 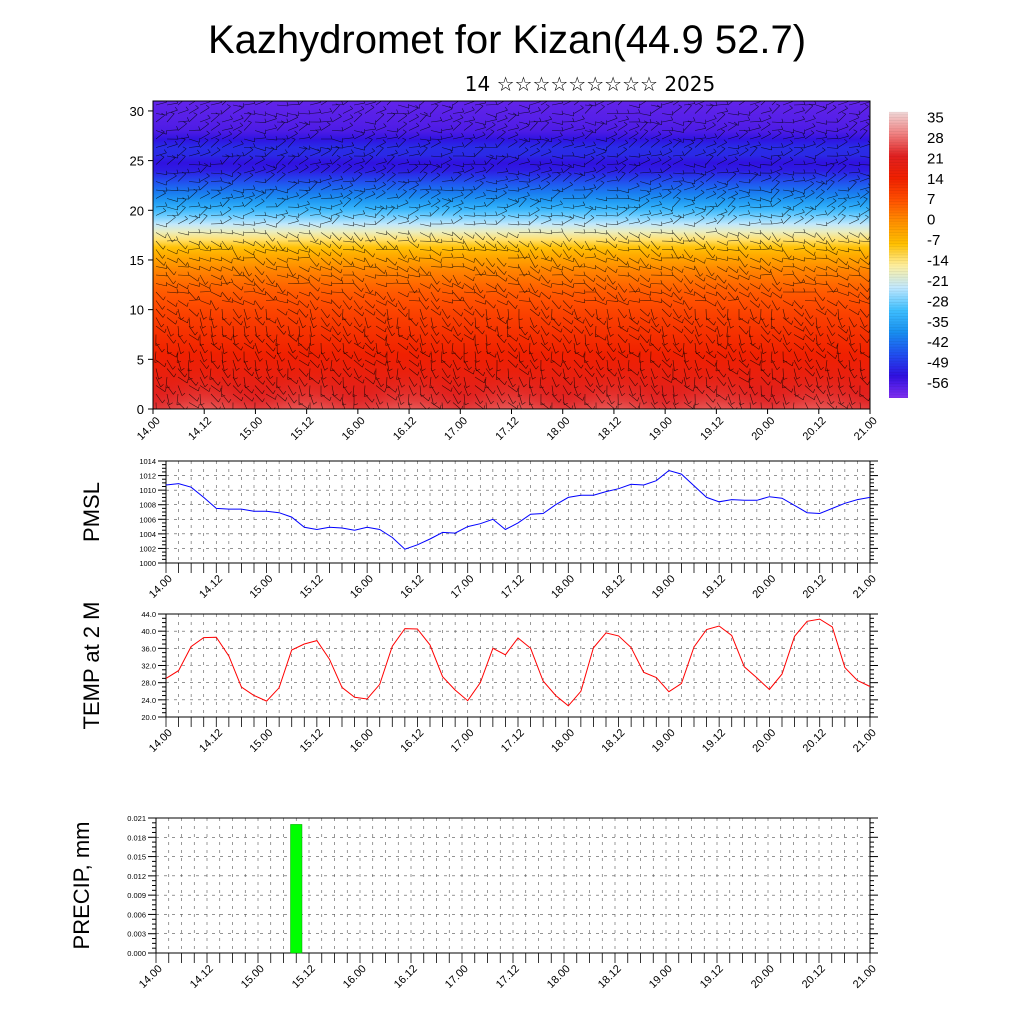 What do you see at coordinates (140, 409) in the screenshot?
I see `y-tick-label: 0` at bounding box center [140, 409].